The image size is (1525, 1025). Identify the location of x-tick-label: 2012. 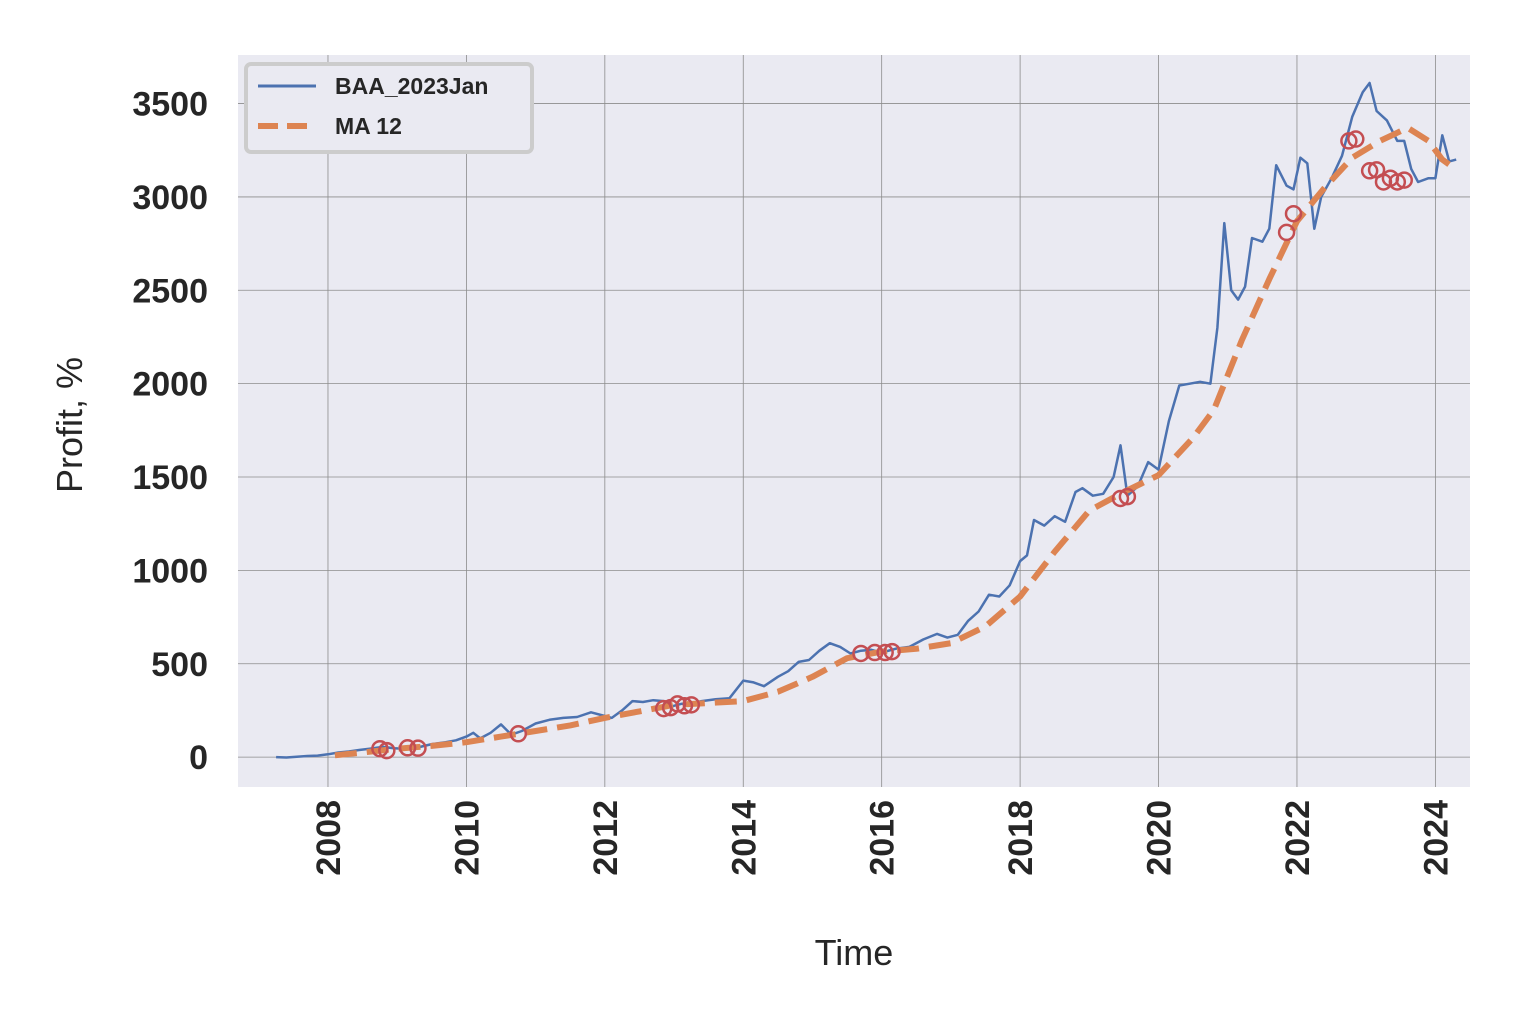
(606, 838).